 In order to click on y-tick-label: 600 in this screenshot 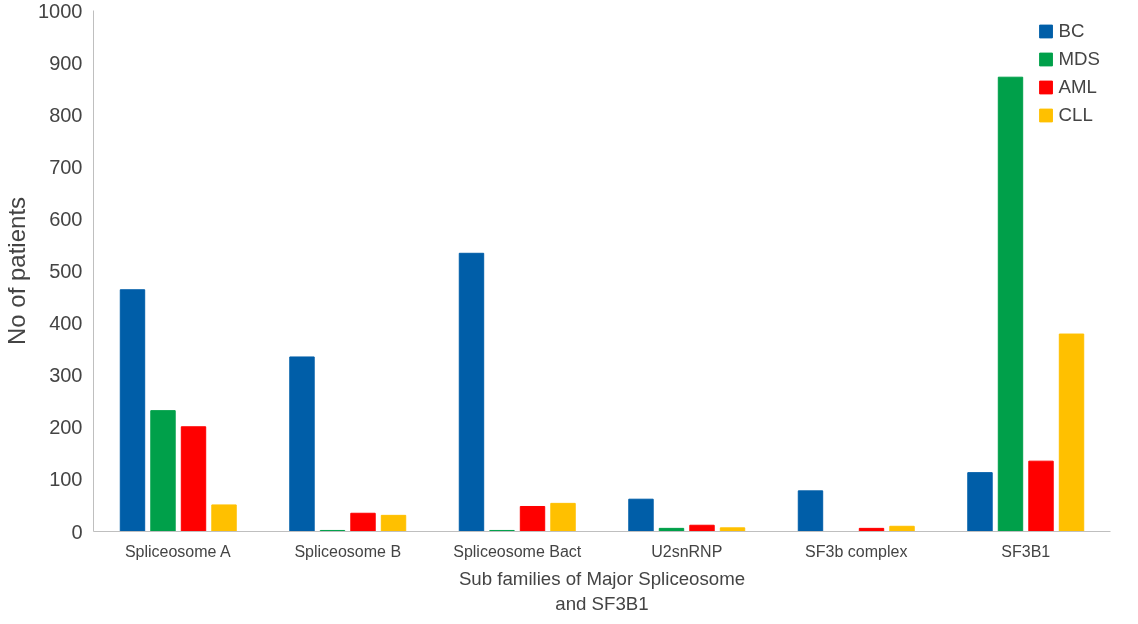, I will do `click(66, 218)`.